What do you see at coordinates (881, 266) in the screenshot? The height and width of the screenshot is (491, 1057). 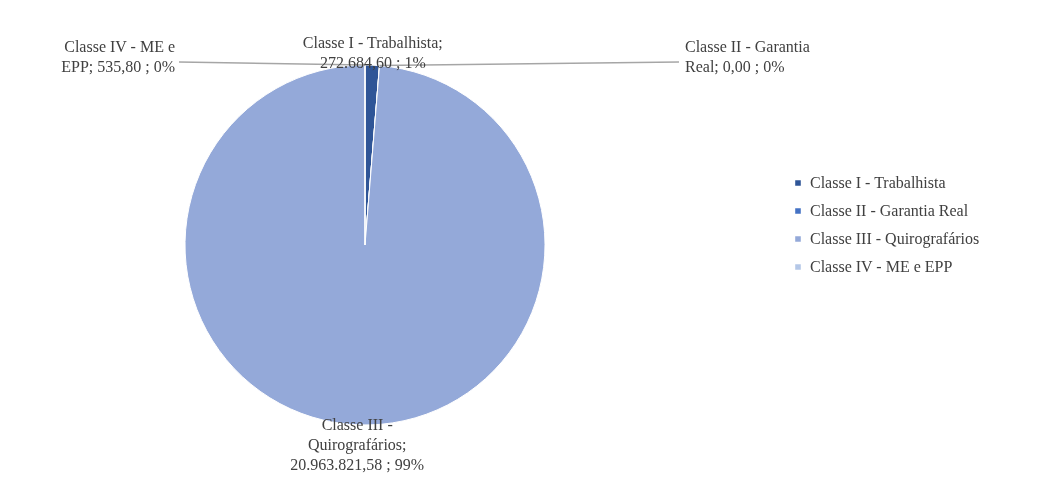 I see `legend-label: Classe IV - ME e EPP` at bounding box center [881, 266].